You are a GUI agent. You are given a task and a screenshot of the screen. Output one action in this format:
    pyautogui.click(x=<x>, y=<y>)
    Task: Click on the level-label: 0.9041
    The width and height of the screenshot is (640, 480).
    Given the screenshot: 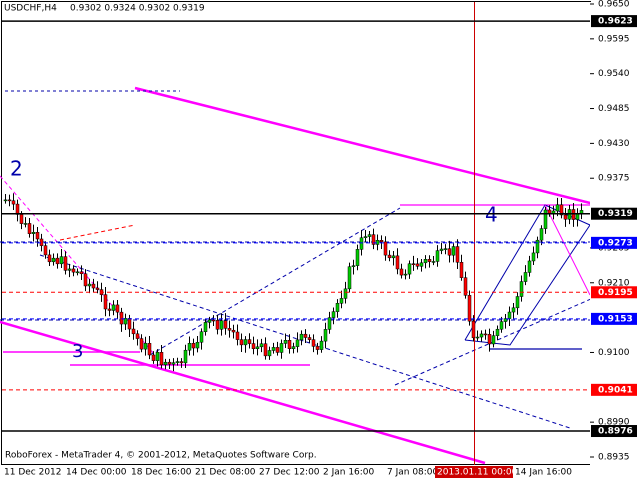 What is the action you would take?
    pyautogui.click(x=615, y=390)
    